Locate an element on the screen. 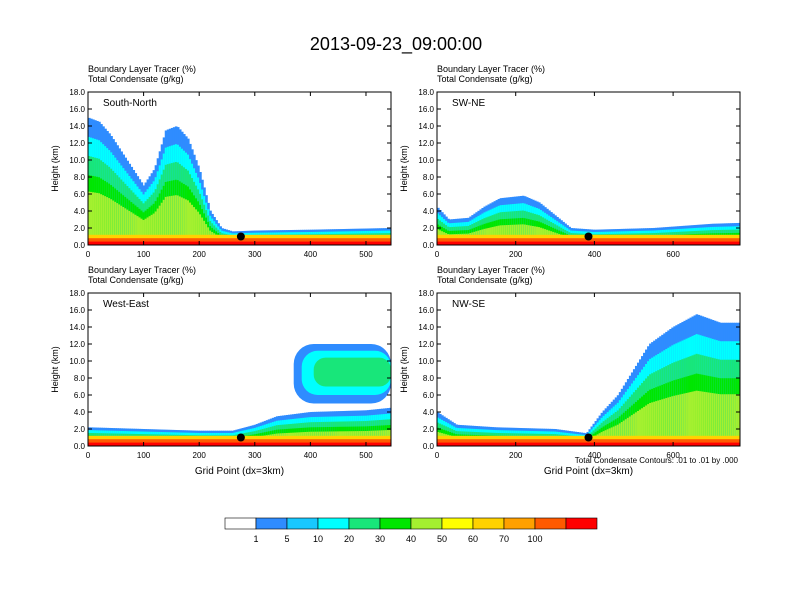 This screenshot has height=612, width=792. colorbar-label: 100 is located at coordinates (534, 539).